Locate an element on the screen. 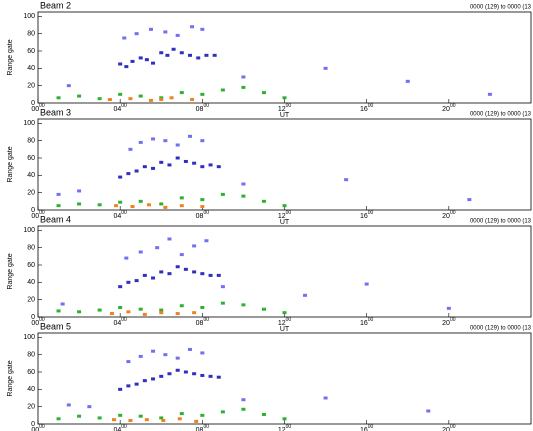 This screenshot has height=431, width=533. panel-title: Beam 5 is located at coordinates (55, 326).